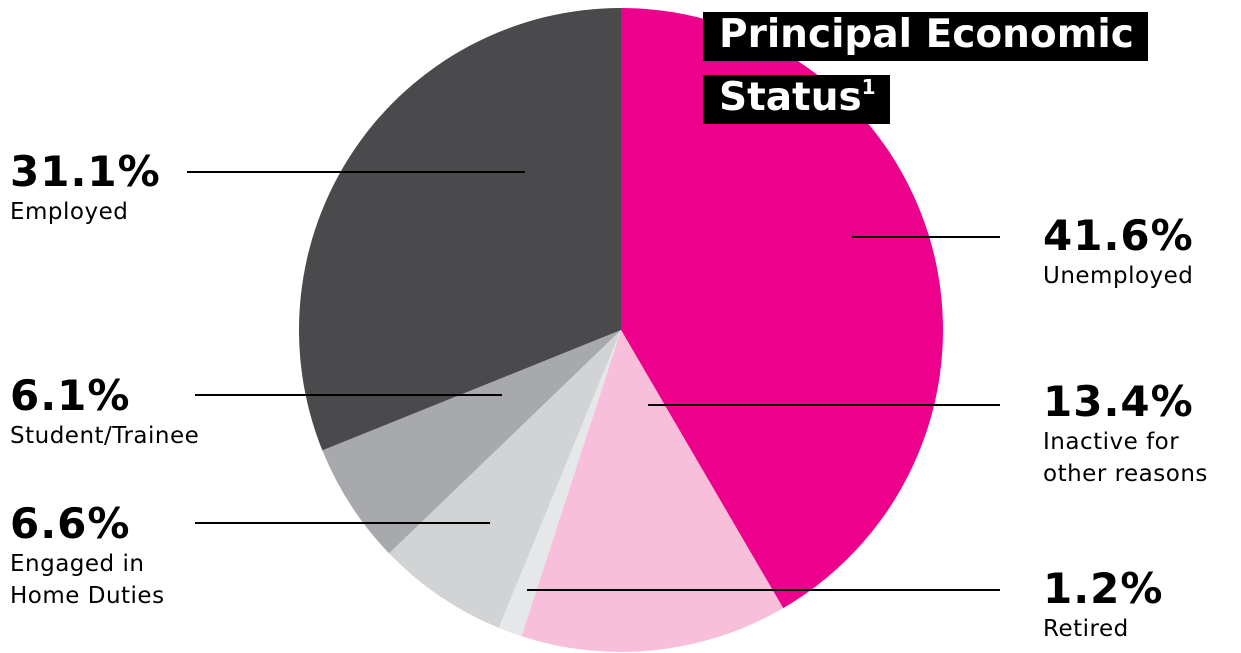 Image resolution: width=1241 pixels, height=653 pixels. I want to click on category-label: Employed, so click(69, 212).